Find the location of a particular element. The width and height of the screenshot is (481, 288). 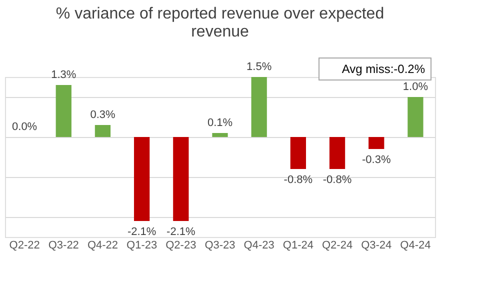

data-label: 0.3% is located at coordinates (103, 115).